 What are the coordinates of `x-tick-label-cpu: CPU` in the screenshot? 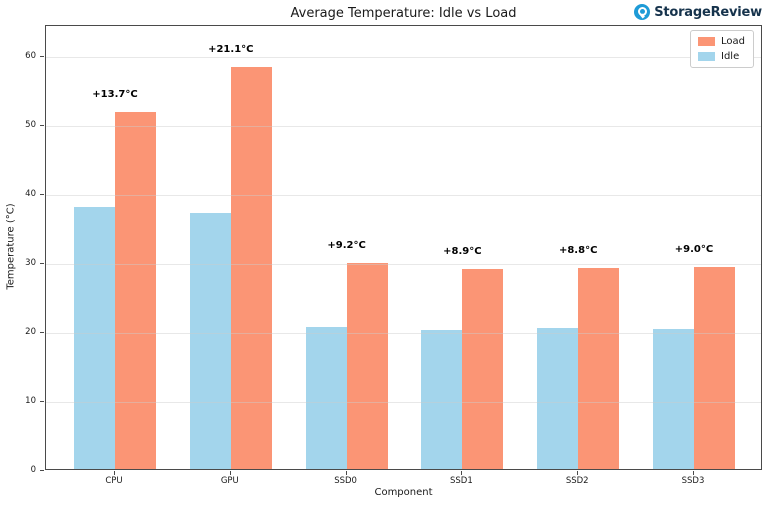 It's located at (114, 481).